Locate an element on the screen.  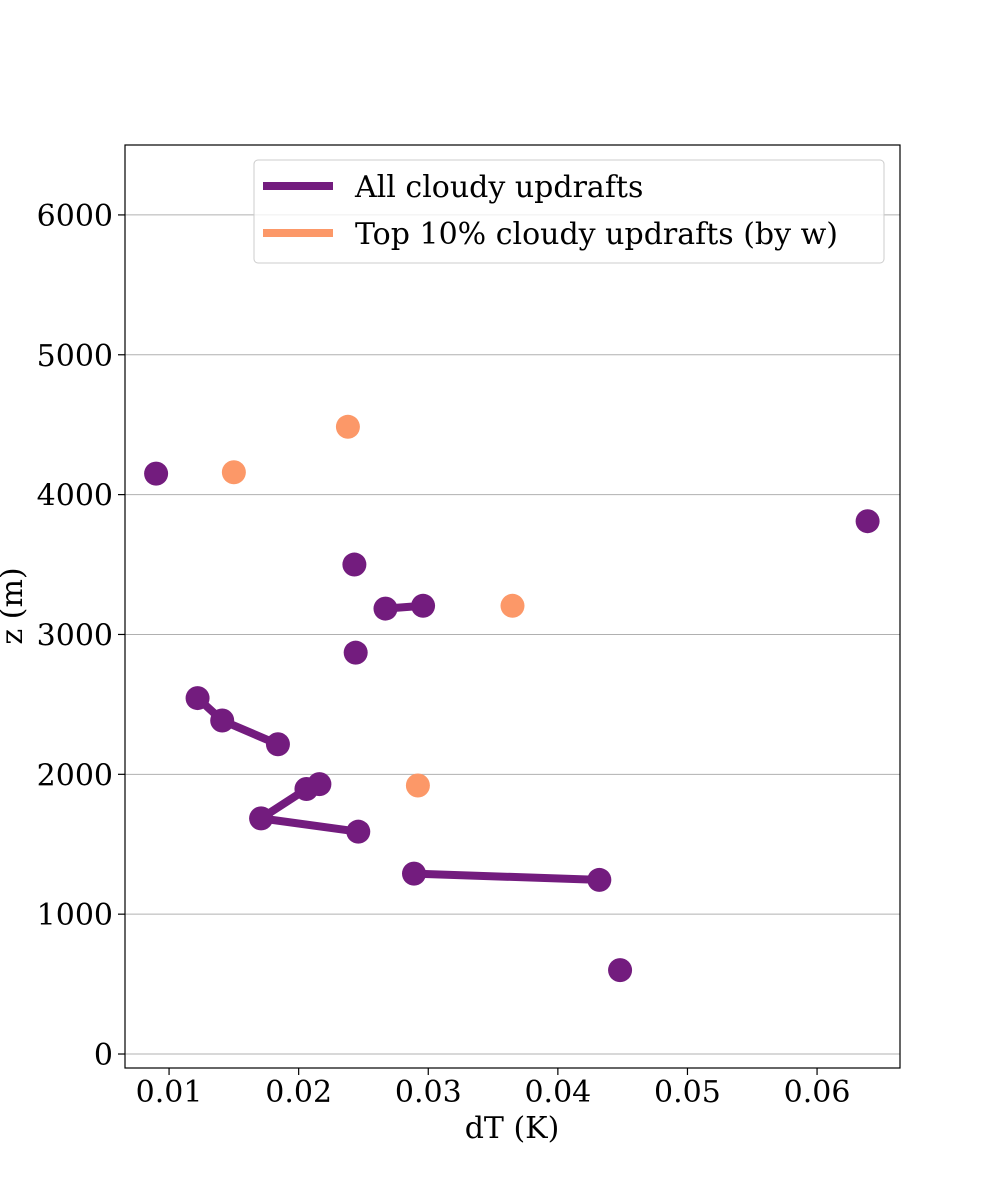
x-tick-label: 0.02 is located at coordinates (298, 1092).